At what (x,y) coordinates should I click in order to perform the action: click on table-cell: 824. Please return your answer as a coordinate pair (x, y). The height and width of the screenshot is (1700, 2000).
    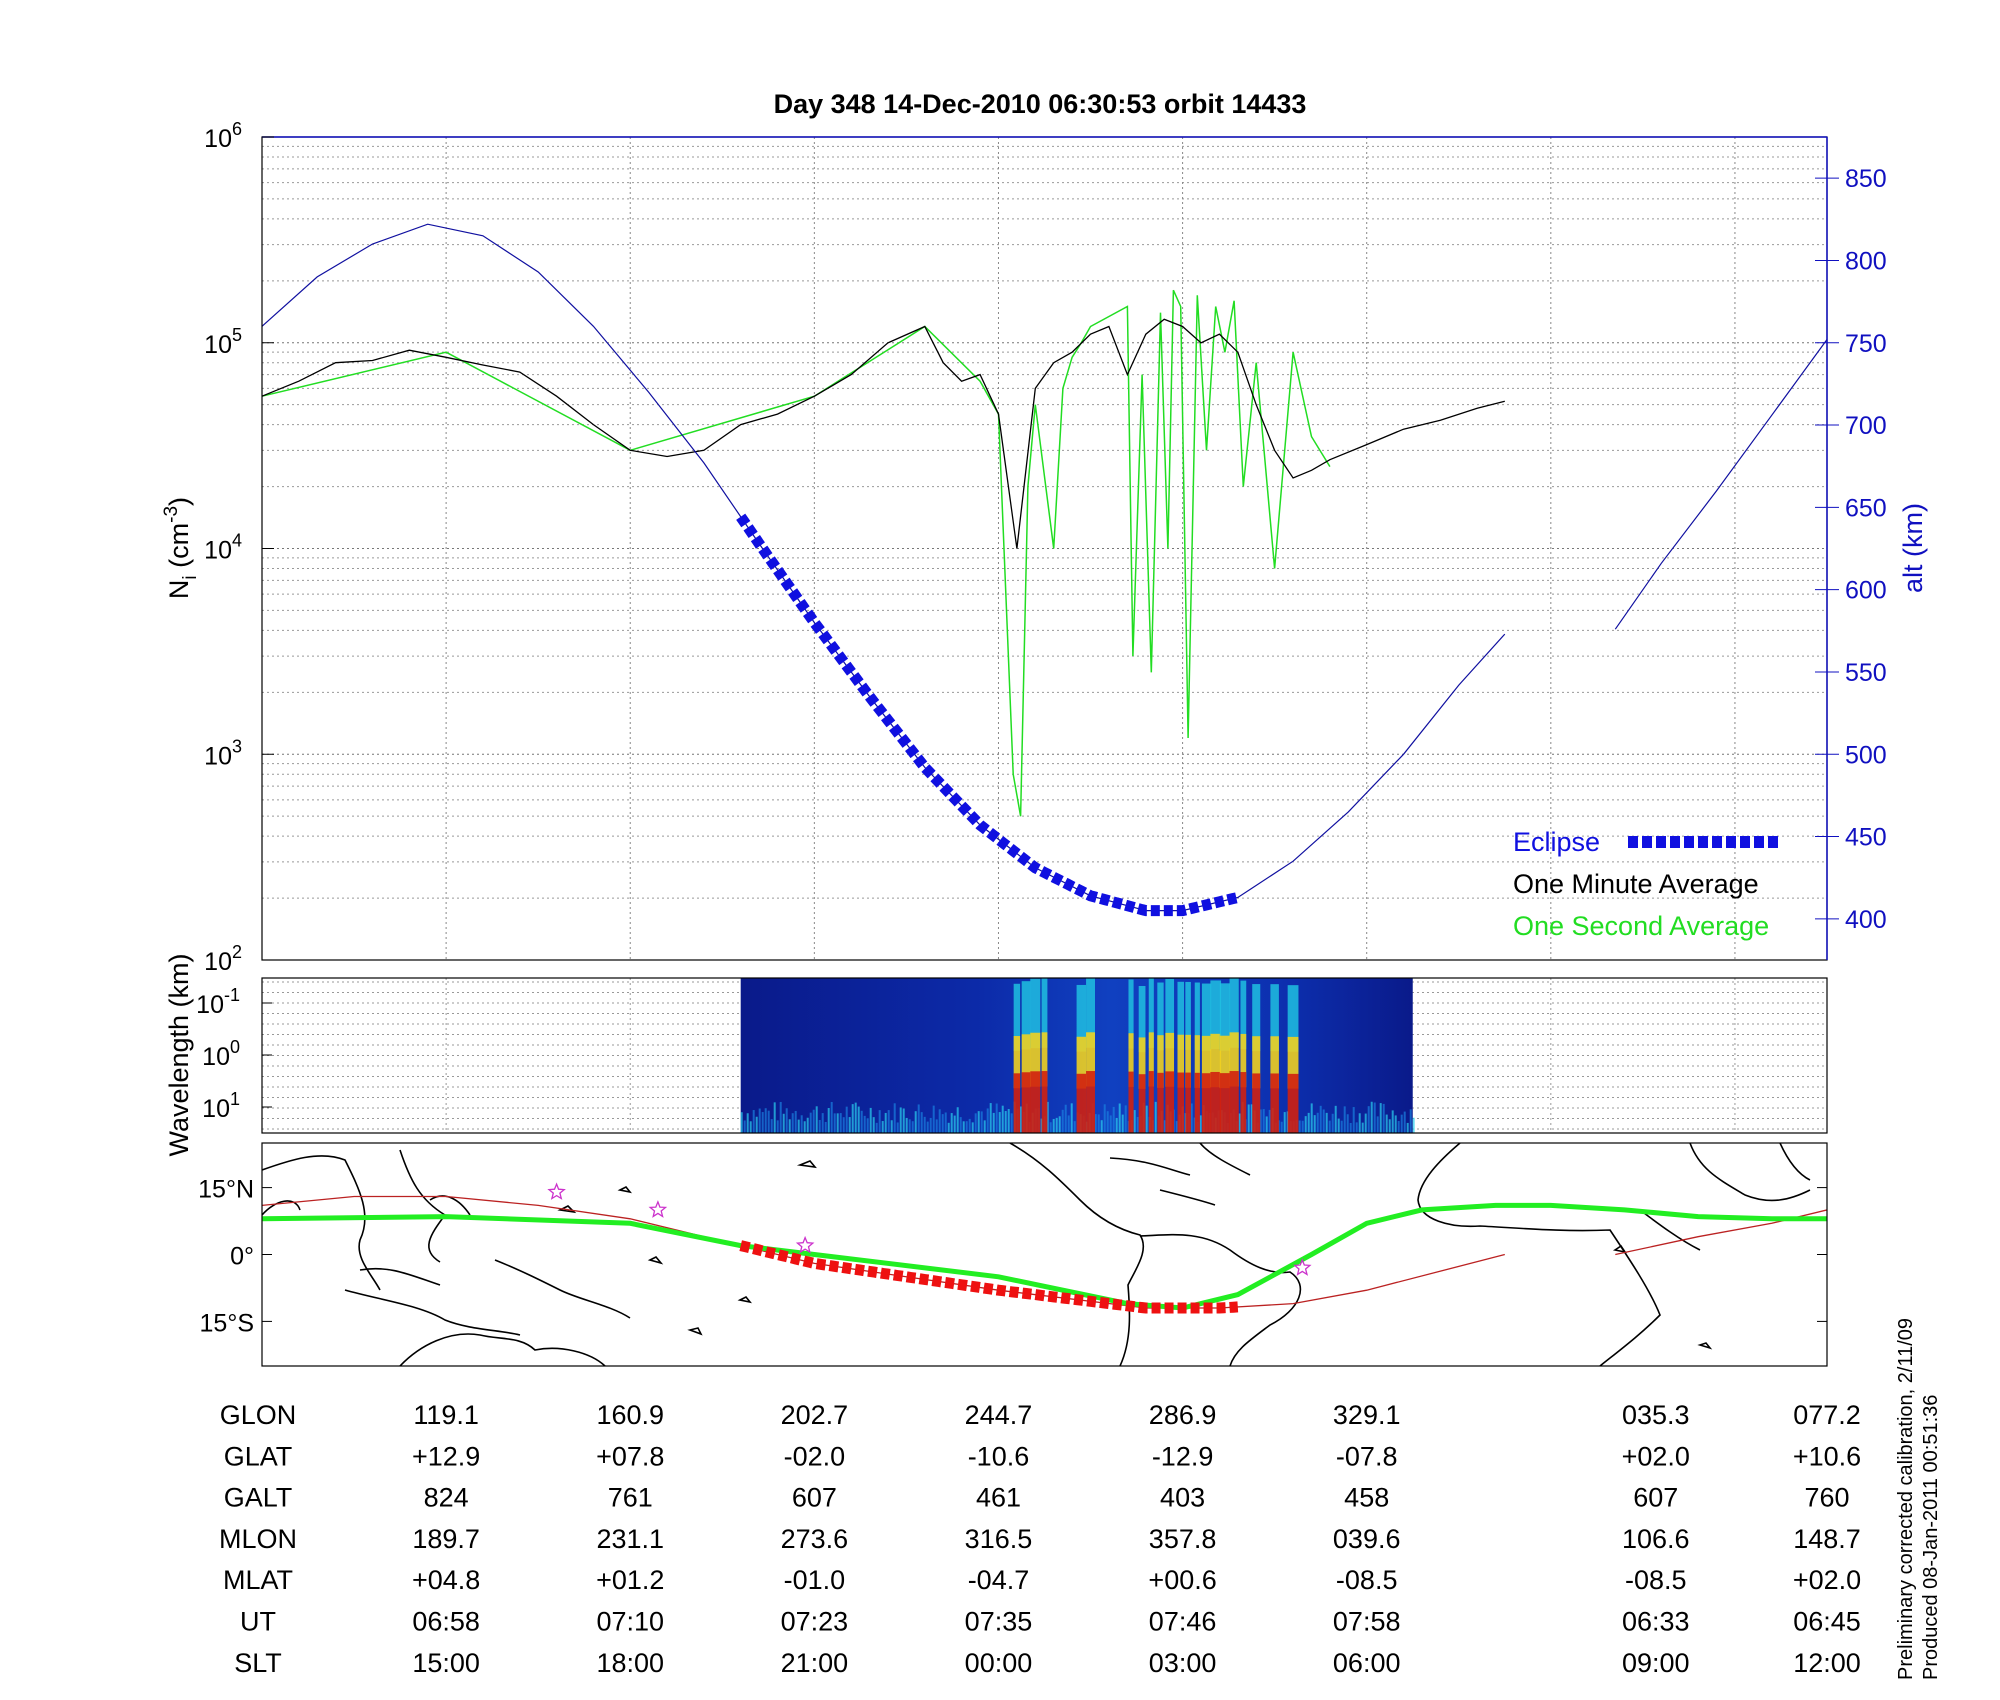
    Looking at the image, I should click on (446, 1498).